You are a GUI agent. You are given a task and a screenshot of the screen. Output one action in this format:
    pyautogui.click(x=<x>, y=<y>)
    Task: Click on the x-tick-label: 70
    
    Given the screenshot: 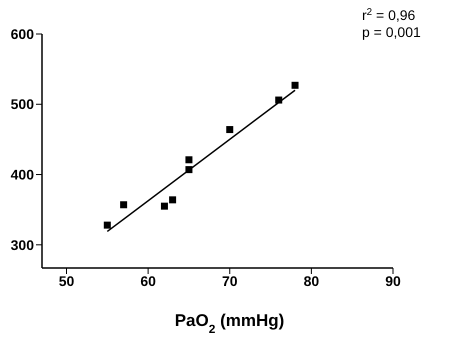 What is the action you would take?
    pyautogui.click(x=230, y=280)
    